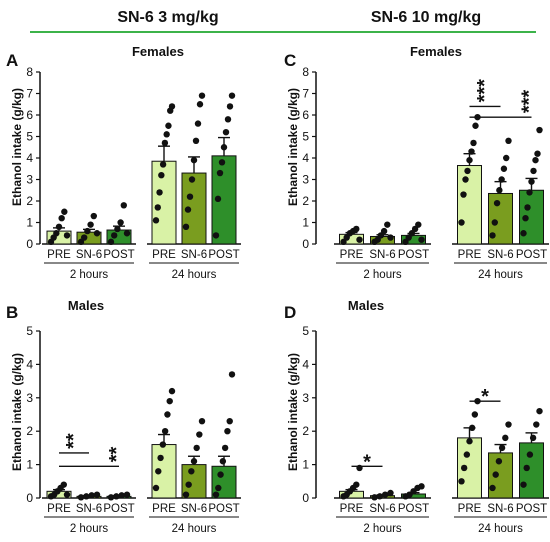 Image resolution: width=550 pixels, height=542 pixels. I want to click on panel-title-a: Females, so click(158, 51).